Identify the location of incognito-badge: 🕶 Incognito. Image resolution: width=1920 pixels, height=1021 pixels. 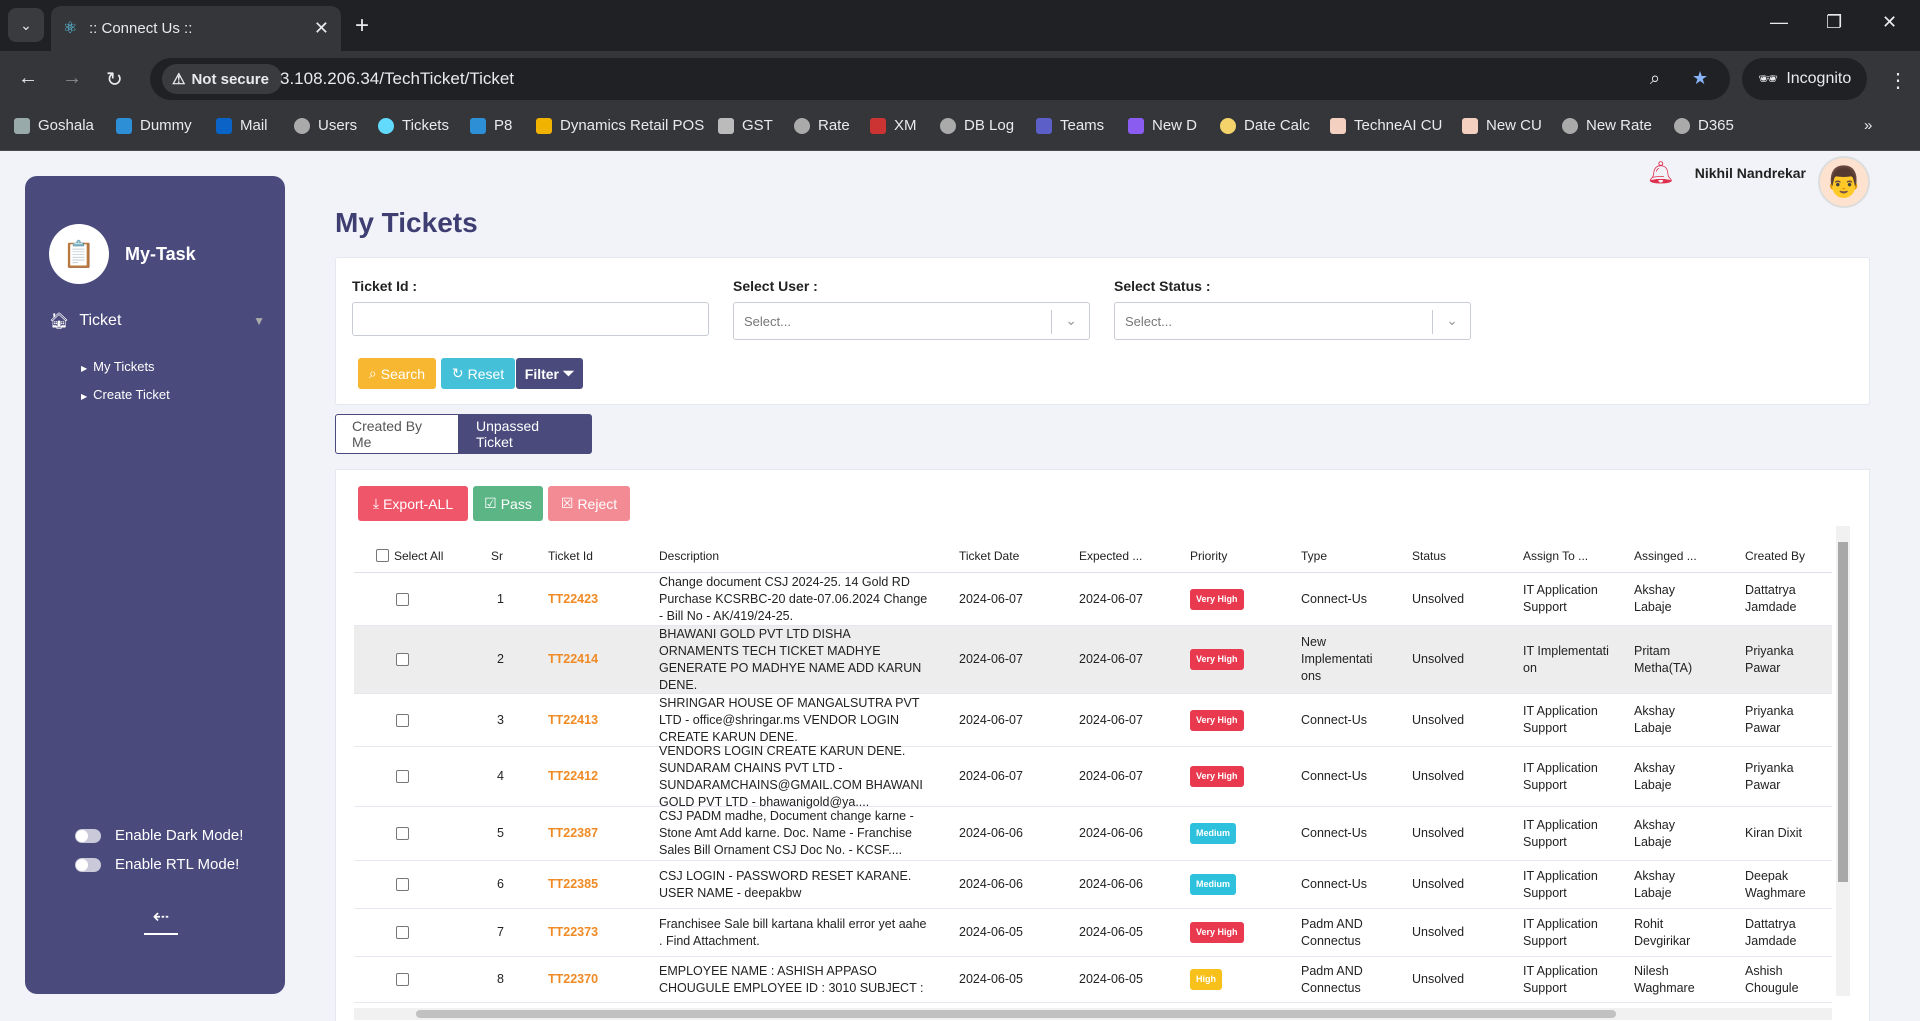
(1804, 79).